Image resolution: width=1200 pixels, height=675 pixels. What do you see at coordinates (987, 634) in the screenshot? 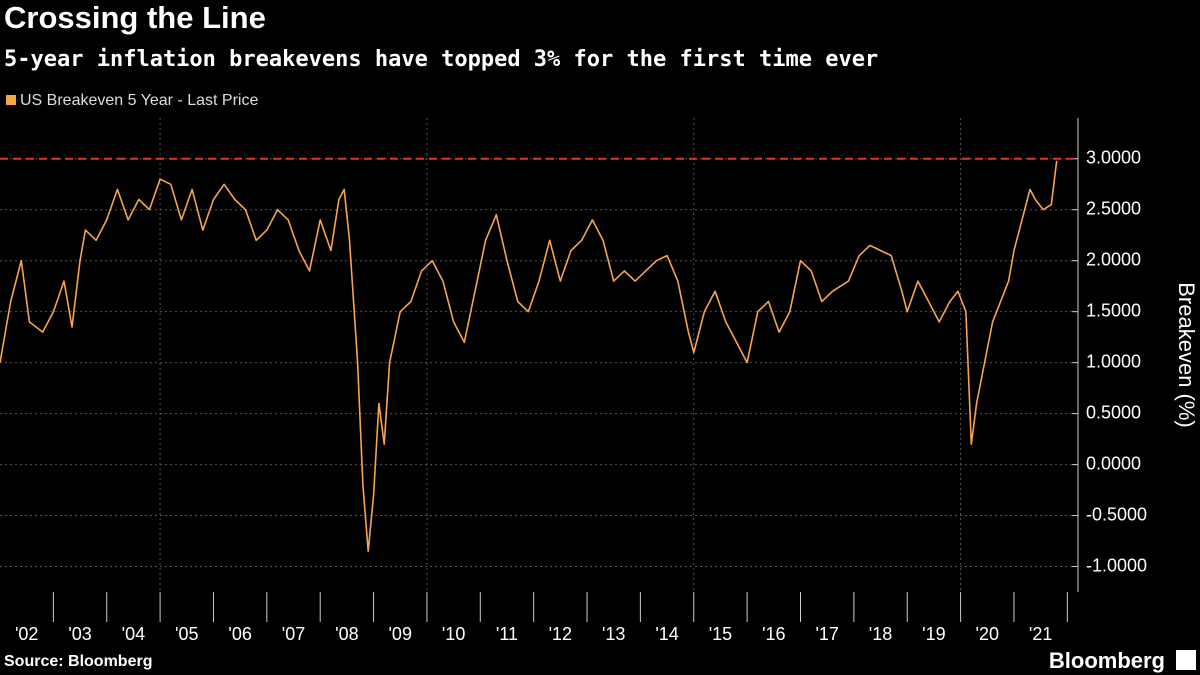
I see `x-tick-label: '20` at bounding box center [987, 634].